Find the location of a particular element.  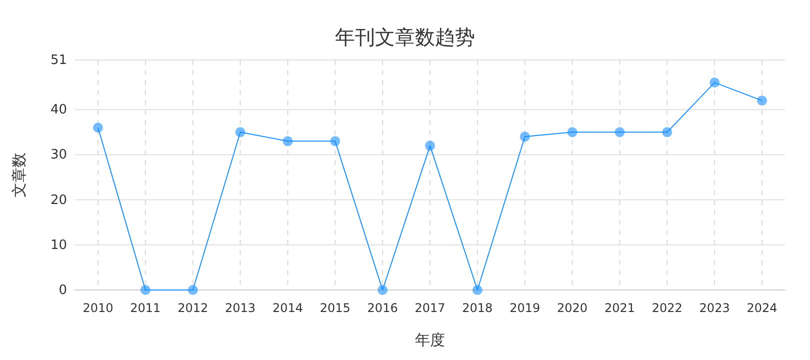

x-tick-label: 2018 is located at coordinates (477, 308).